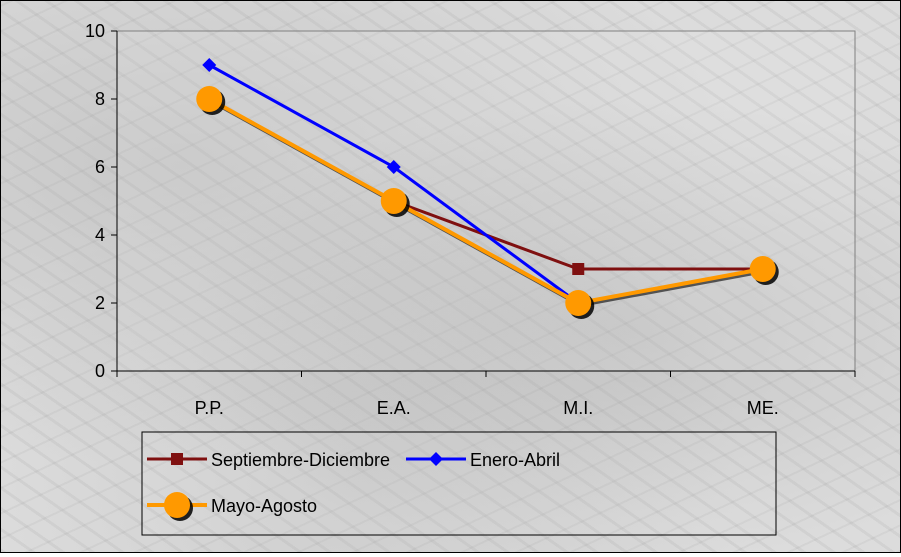 Image resolution: width=901 pixels, height=557 pixels. What do you see at coordinates (100, 371) in the screenshot?
I see `y-tick-label: 0` at bounding box center [100, 371].